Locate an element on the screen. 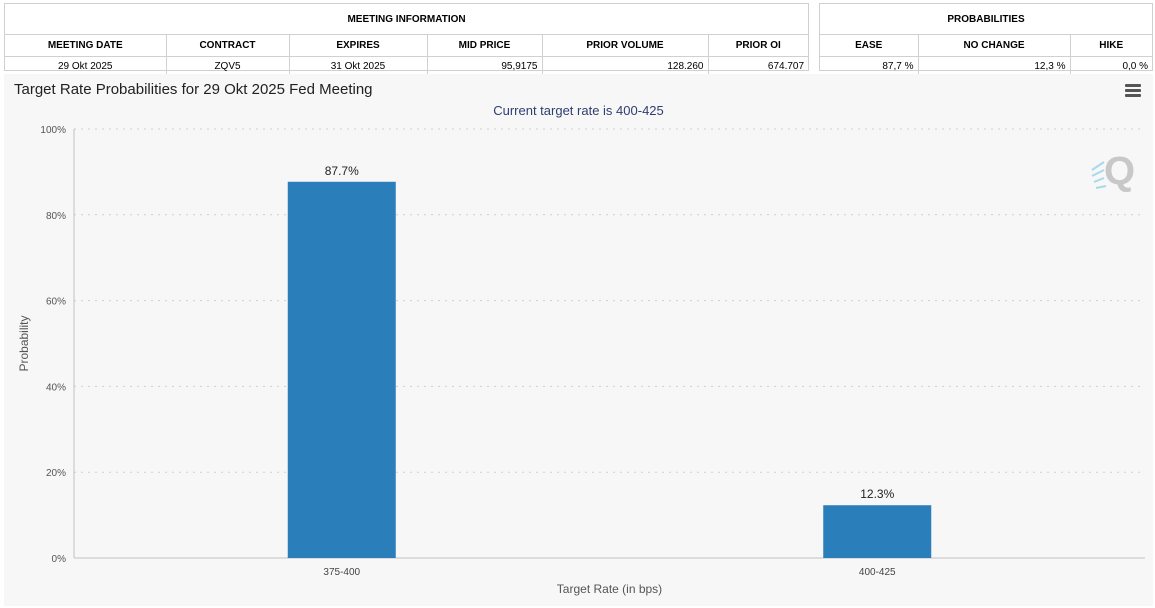 This screenshot has width=1155, height=608. y-tick-label: 100% is located at coordinates (53, 130).